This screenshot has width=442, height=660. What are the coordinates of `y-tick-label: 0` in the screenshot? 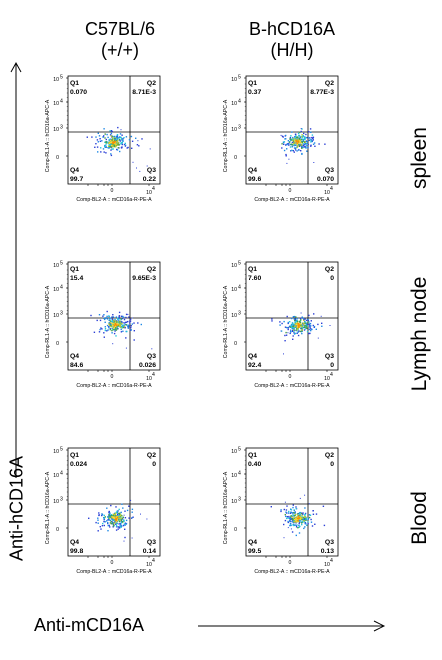 It's located at (57, 158).